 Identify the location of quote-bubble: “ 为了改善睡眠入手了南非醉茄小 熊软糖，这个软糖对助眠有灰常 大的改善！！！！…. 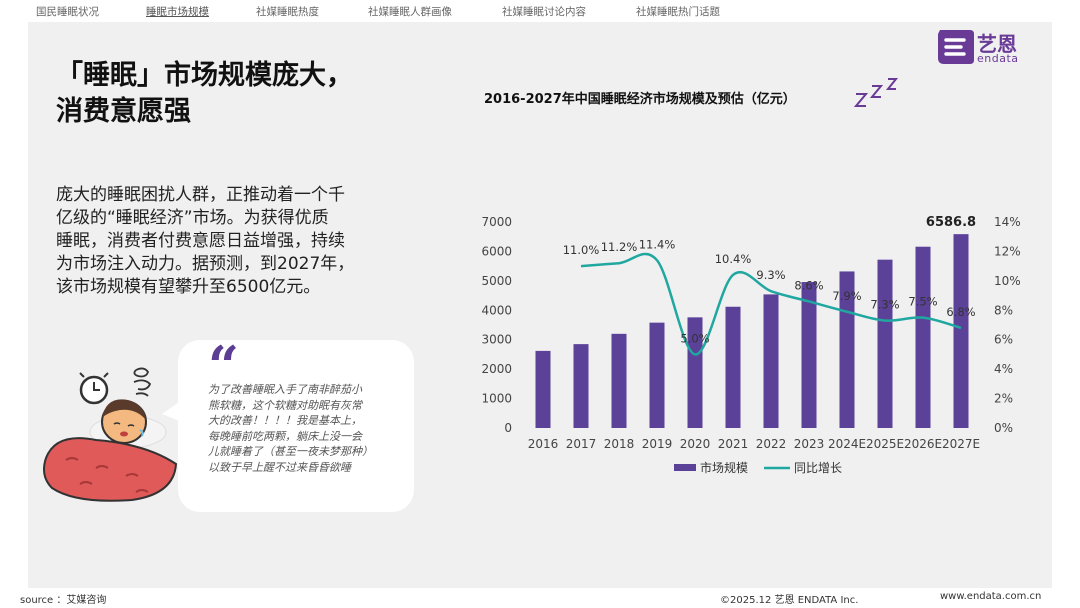
(288, 423).